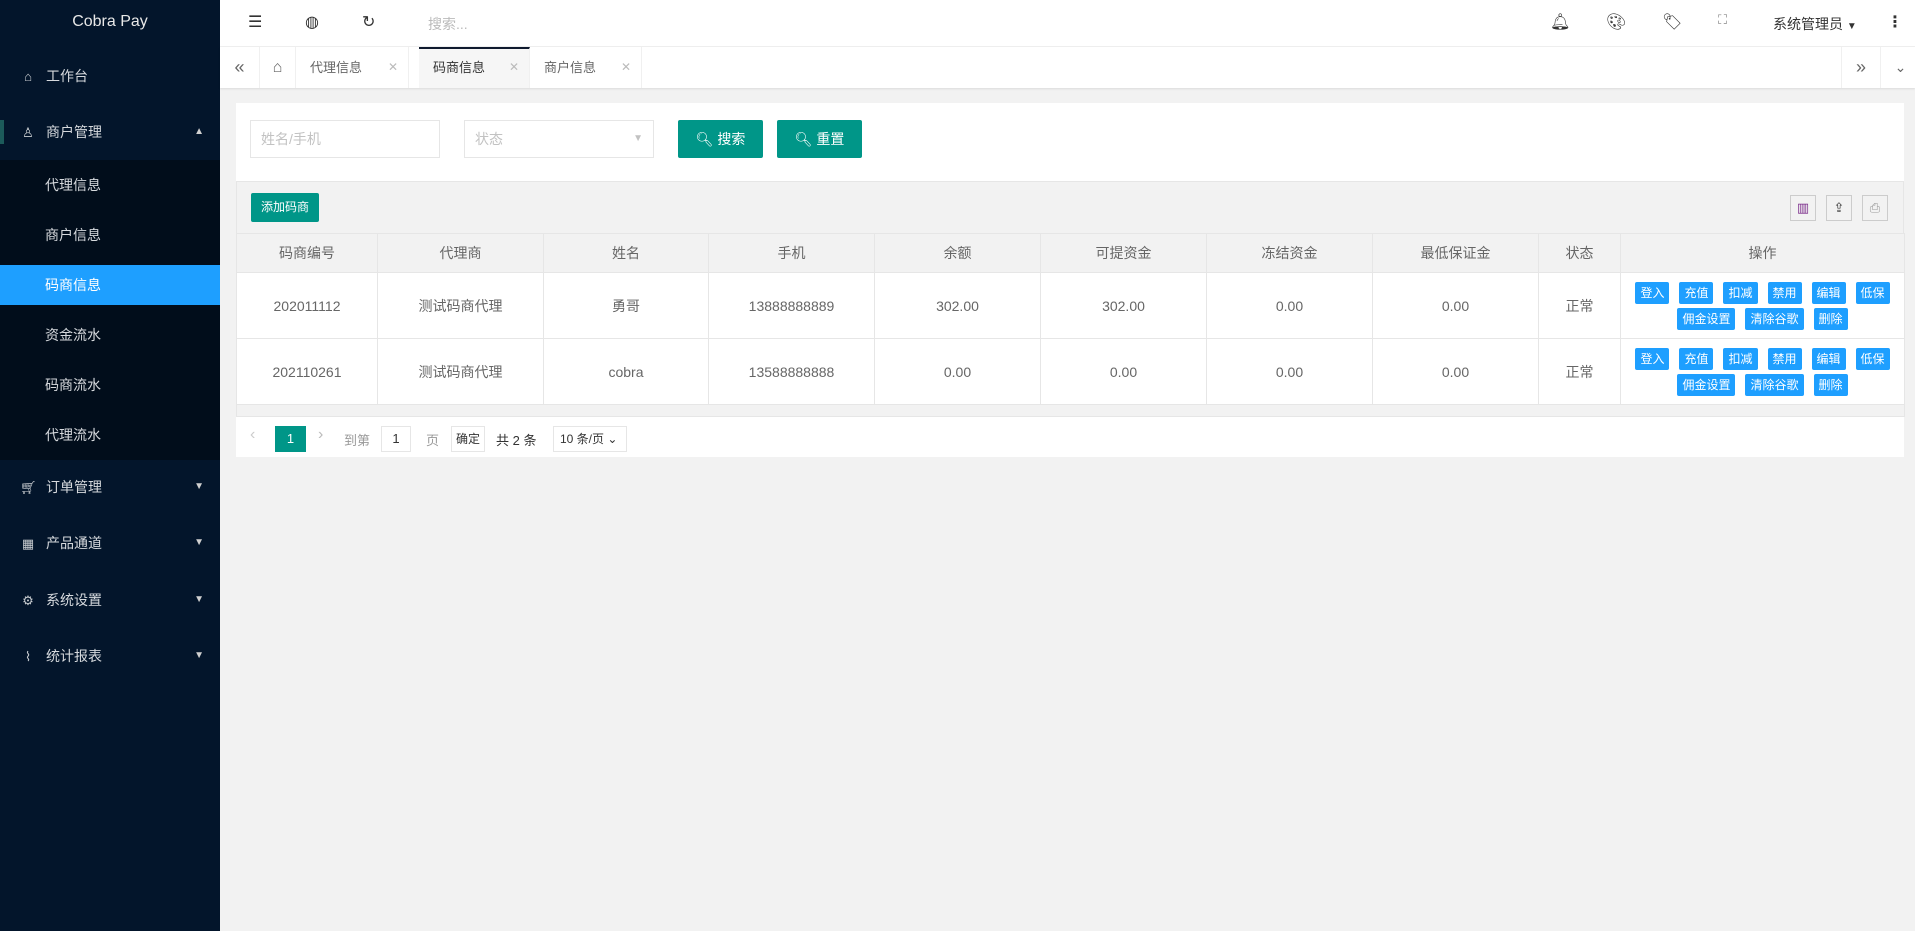 The image size is (1915, 931). Describe the element at coordinates (73, 435) in the screenshot. I see `submenu-item-agent-flow: 代理流水` at that location.